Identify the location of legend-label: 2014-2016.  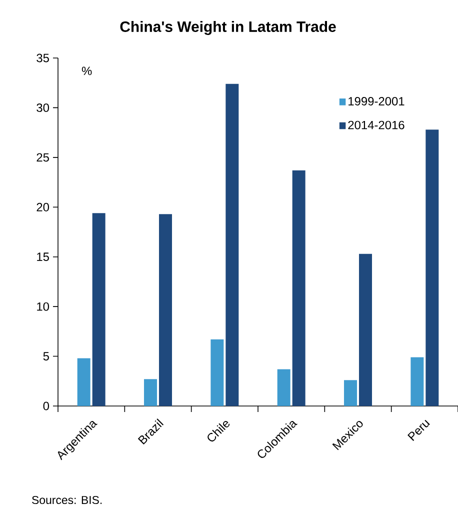
(376, 125).